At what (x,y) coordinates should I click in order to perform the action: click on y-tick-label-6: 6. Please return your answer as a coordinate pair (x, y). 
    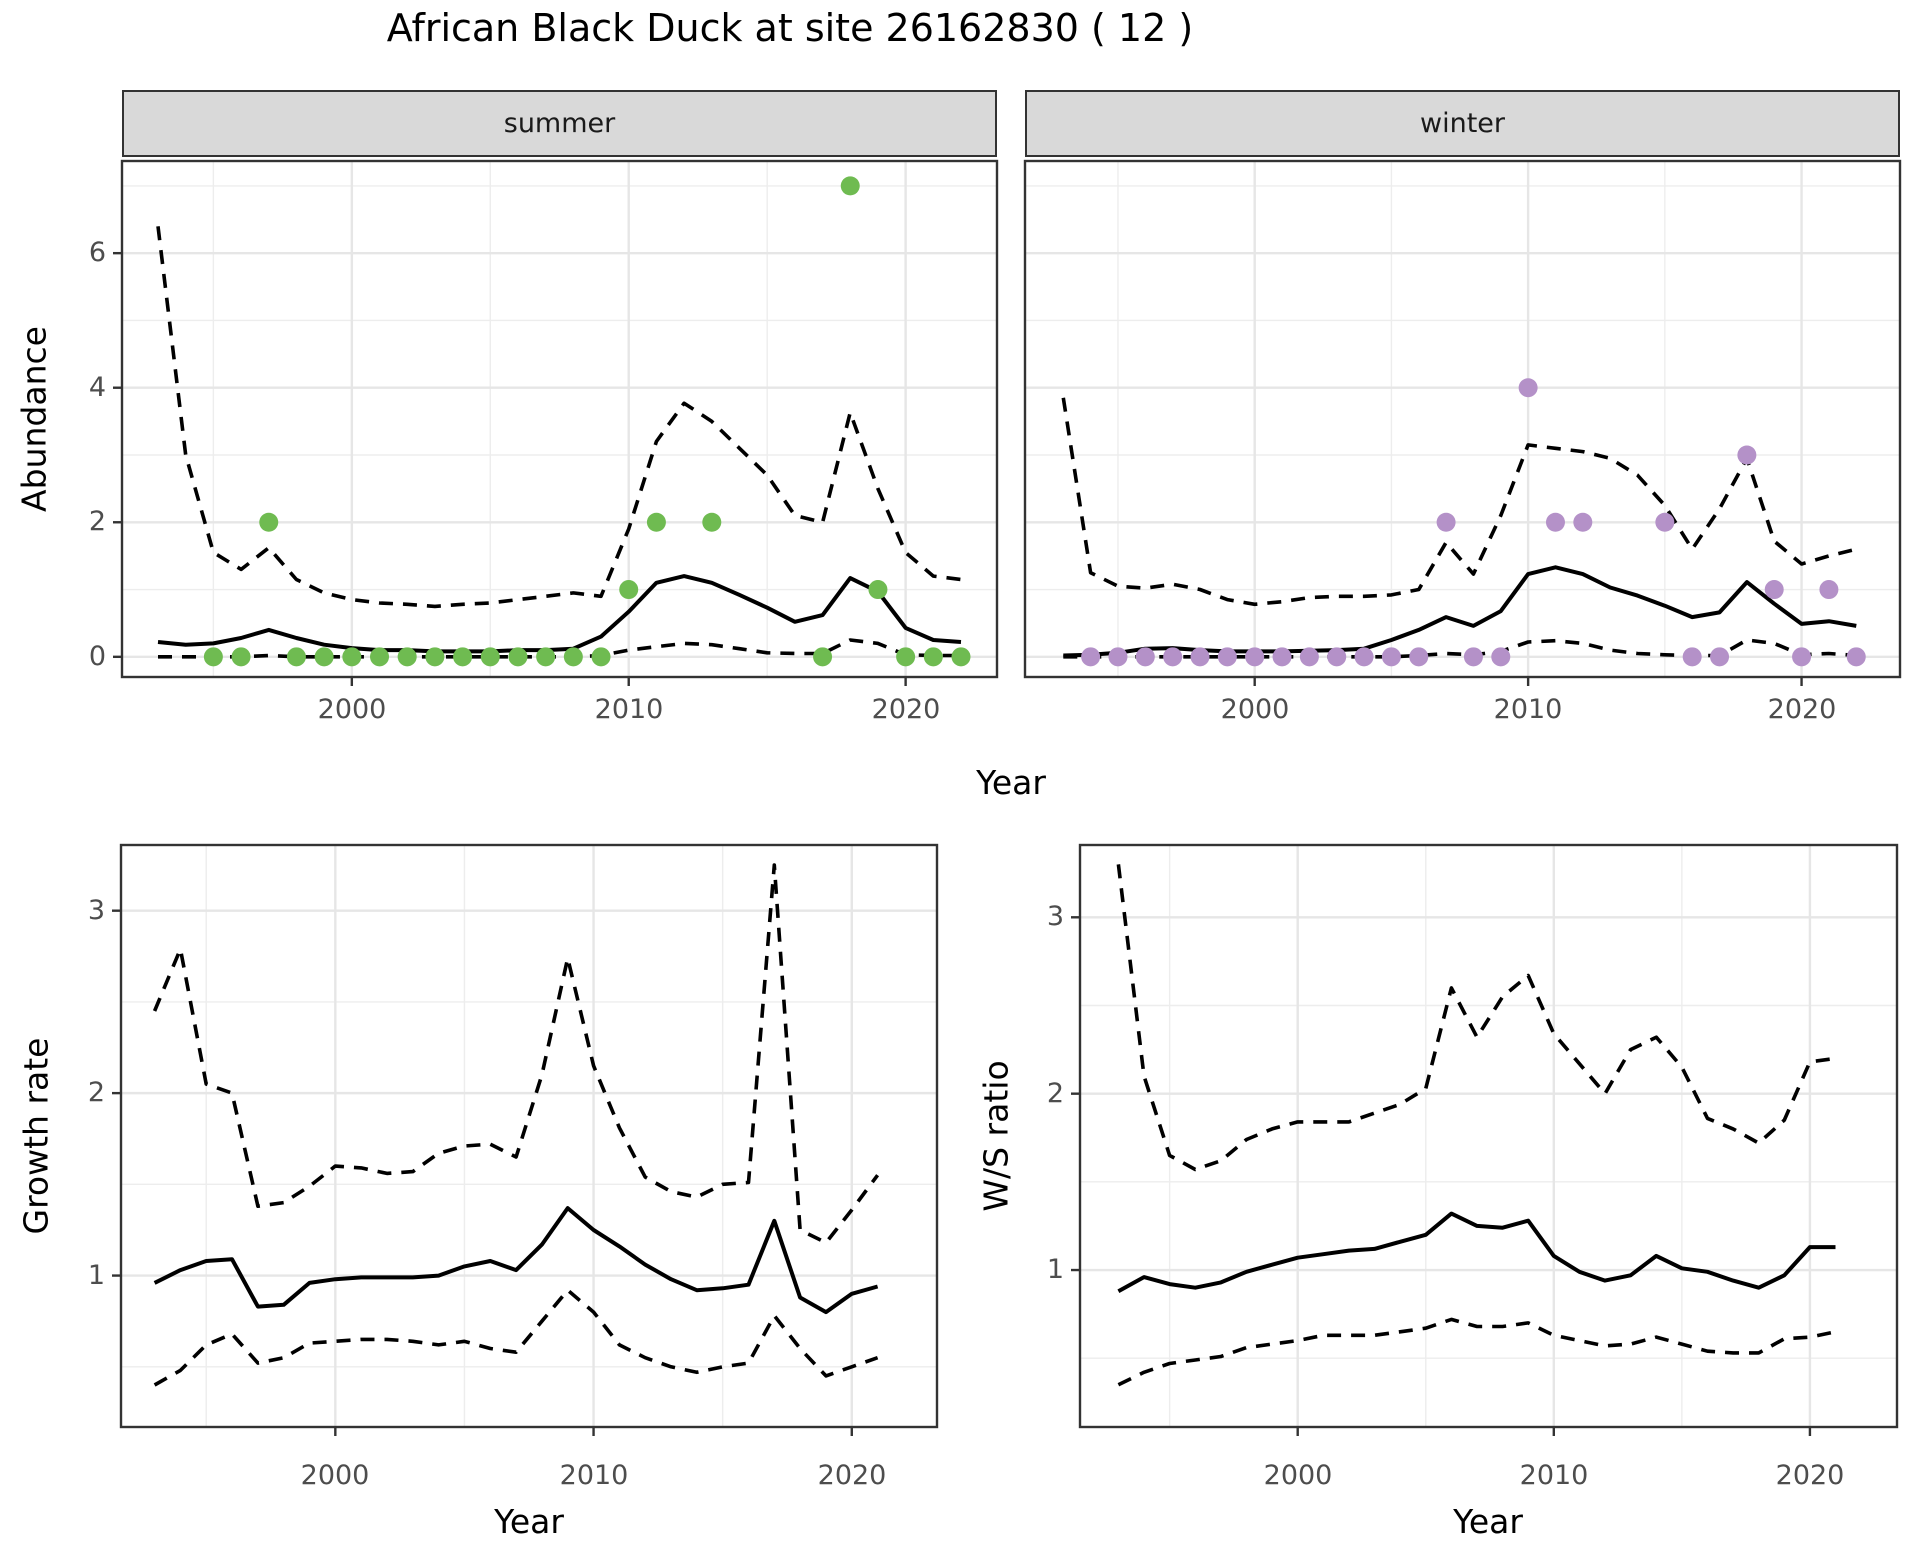
    Looking at the image, I should click on (97, 252).